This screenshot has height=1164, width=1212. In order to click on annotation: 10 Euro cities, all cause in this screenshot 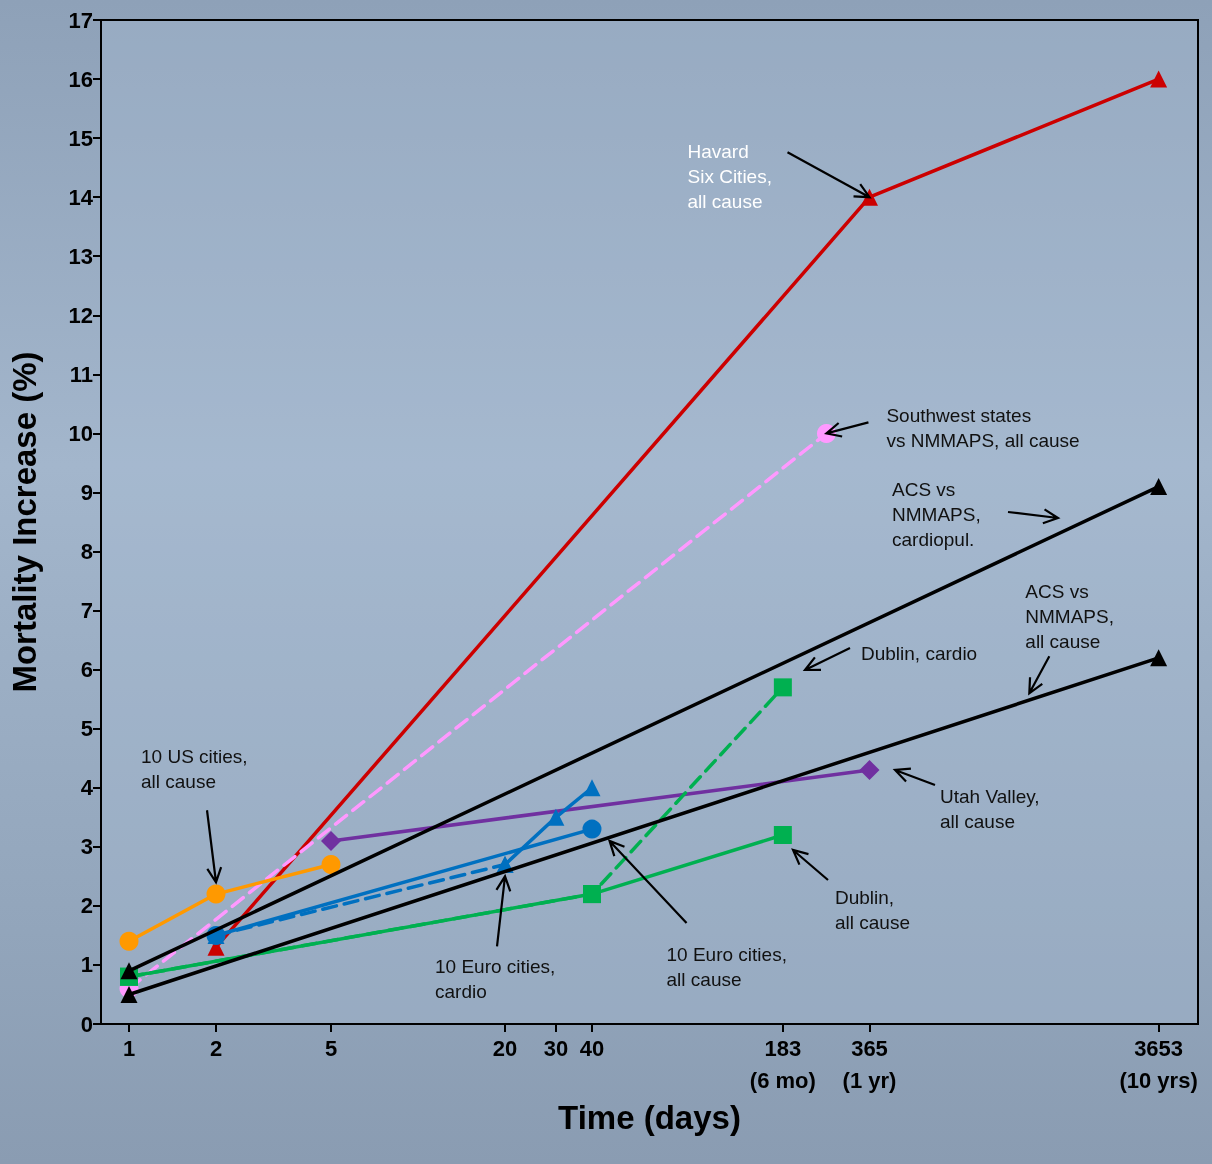, I will do `click(726, 967)`.